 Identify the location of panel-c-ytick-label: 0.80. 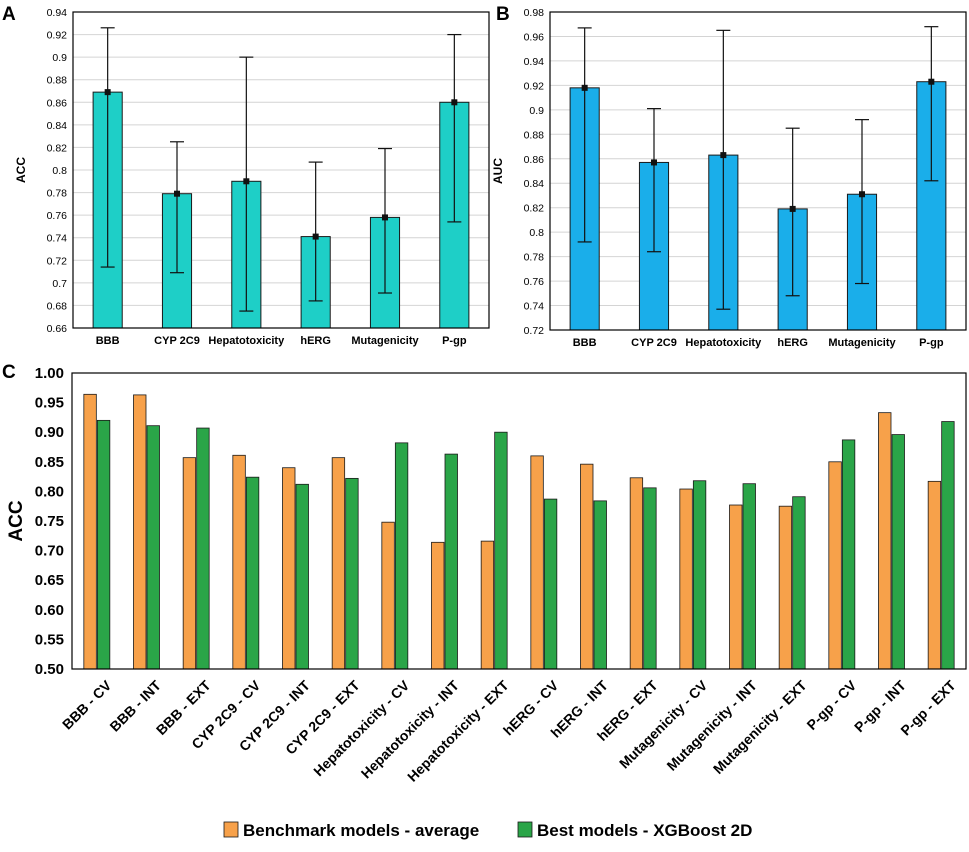
(49, 491).